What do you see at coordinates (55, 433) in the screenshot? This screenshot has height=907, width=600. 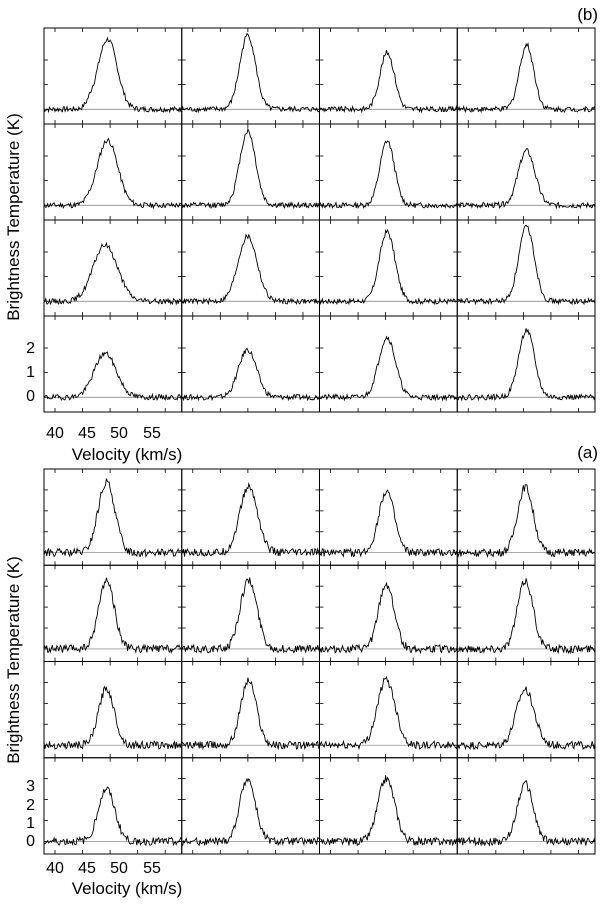 I see `panel-b-x-tick: 40` at bounding box center [55, 433].